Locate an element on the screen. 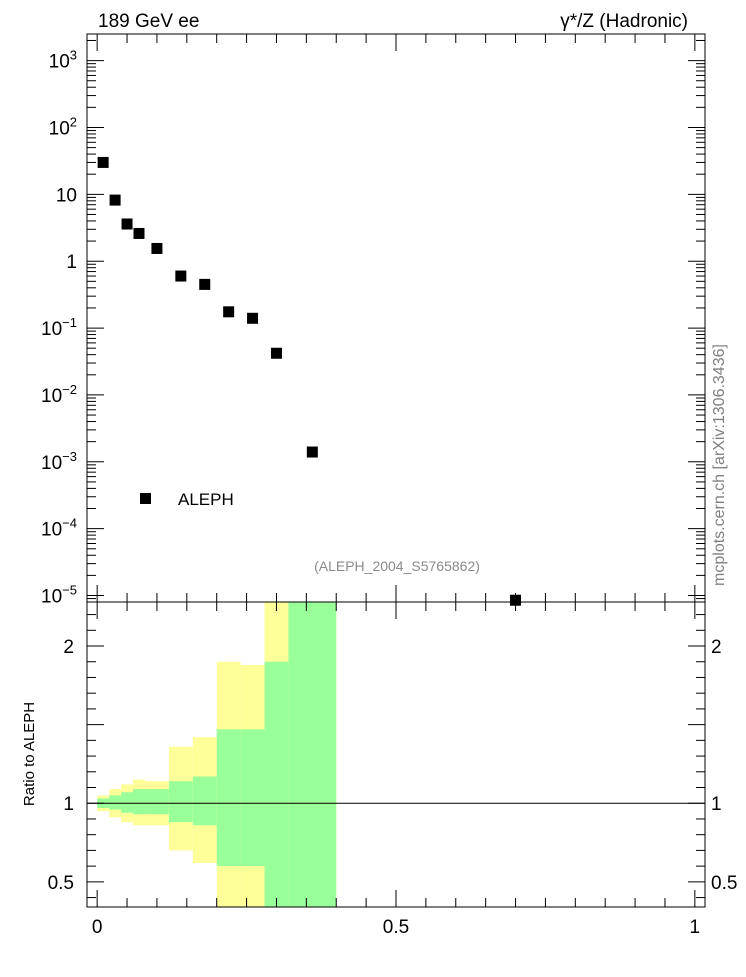 The height and width of the screenshot is (977, 746). ratio-bands is located at coordinates (217, 754).